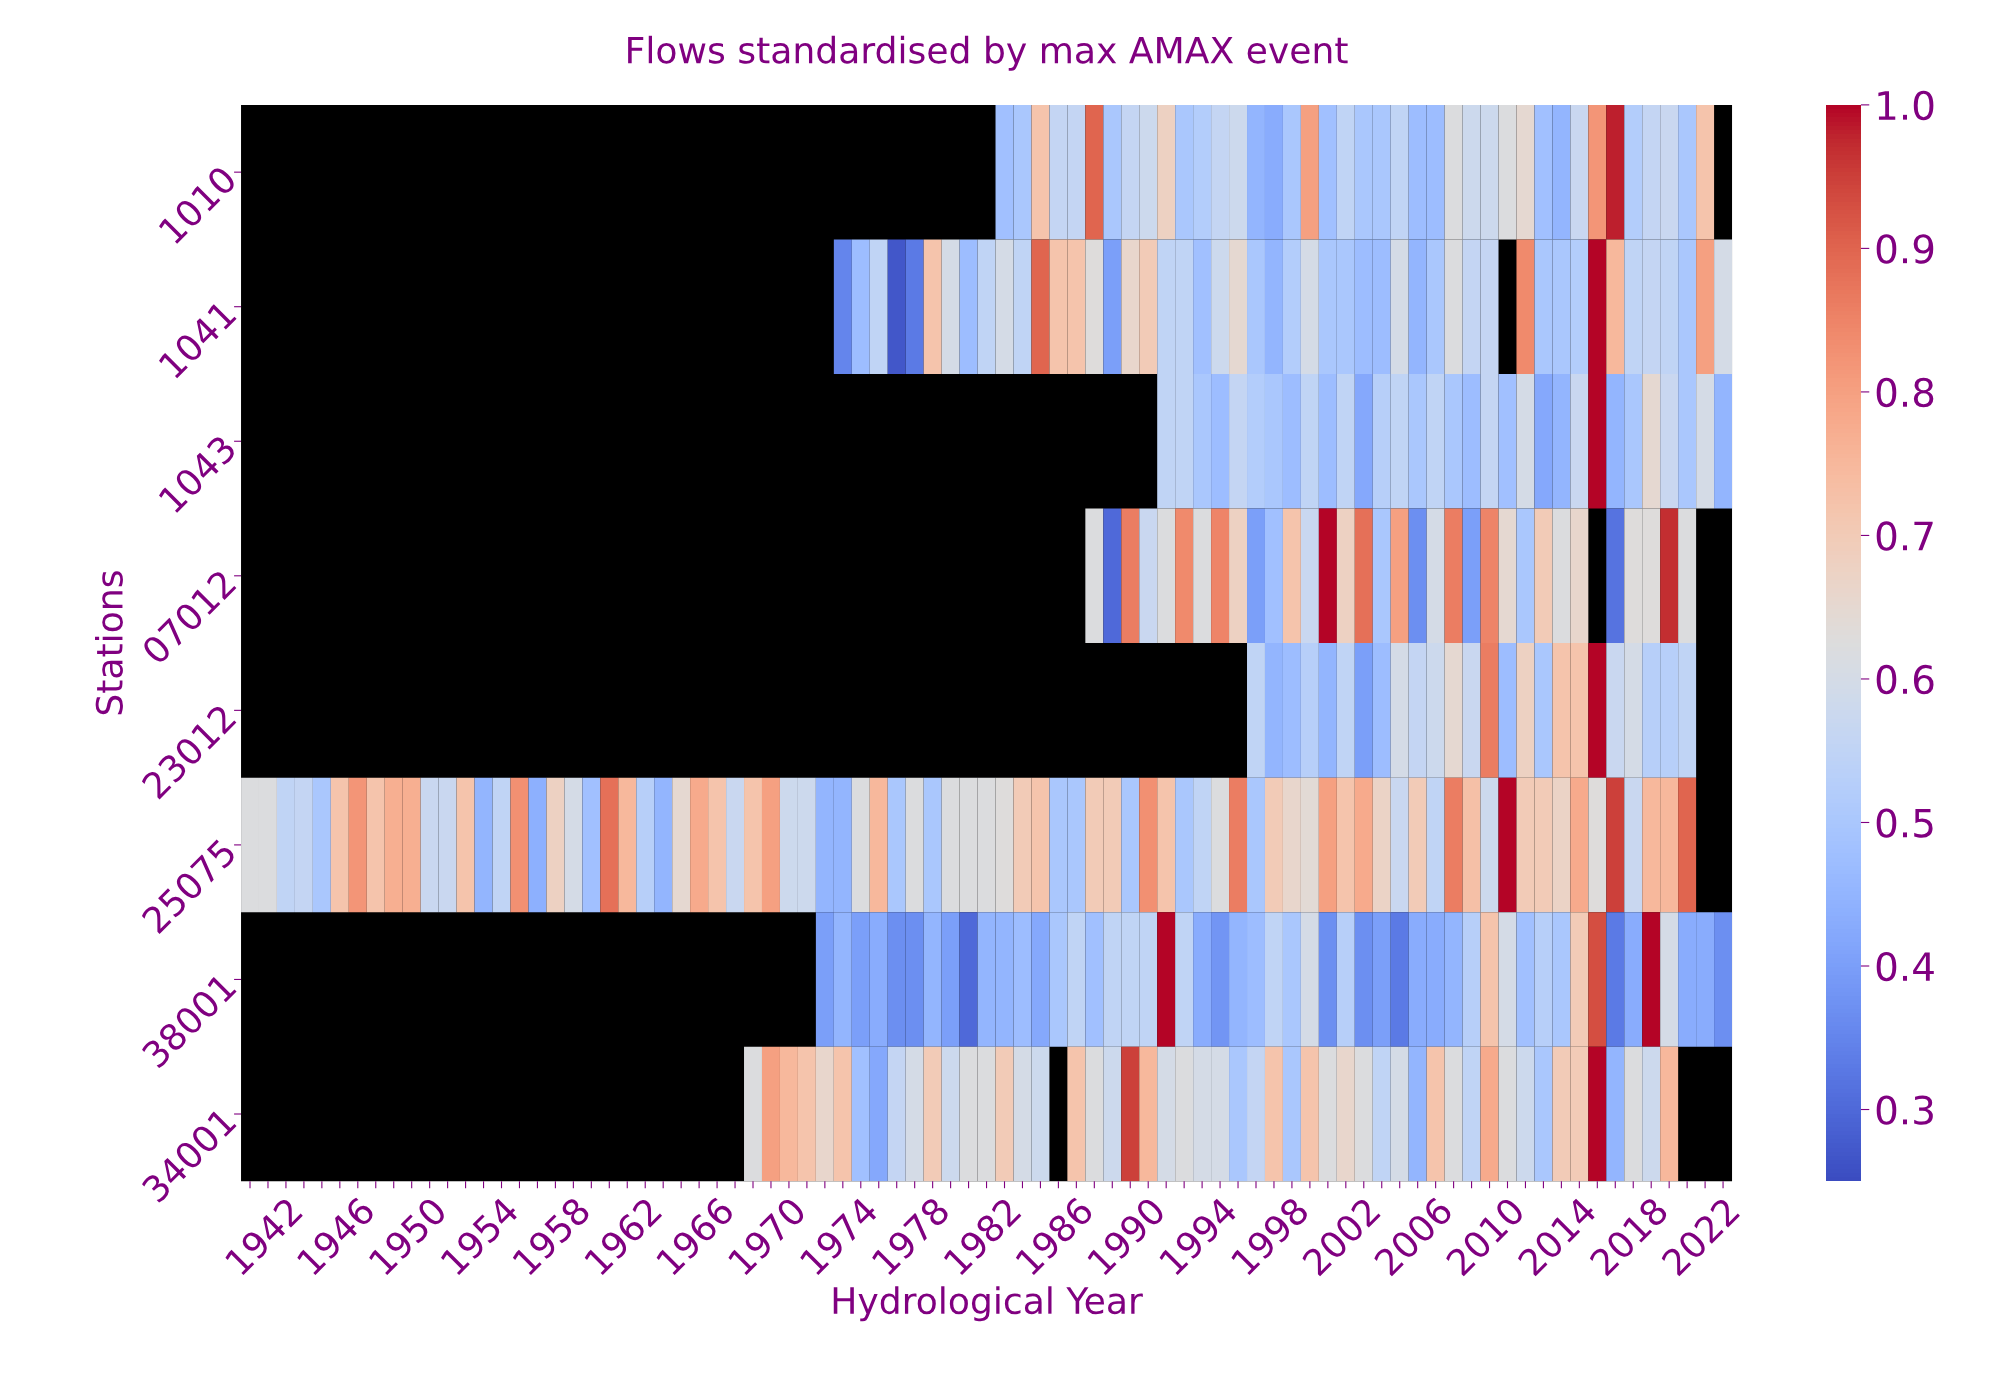 Image resolution: width=1992 pixels, height=1380 pixels. Describe the element at coordinates (988, 53) in the screenshot. I see `chart-title: Flows standardised by max AMAX event` at that location.